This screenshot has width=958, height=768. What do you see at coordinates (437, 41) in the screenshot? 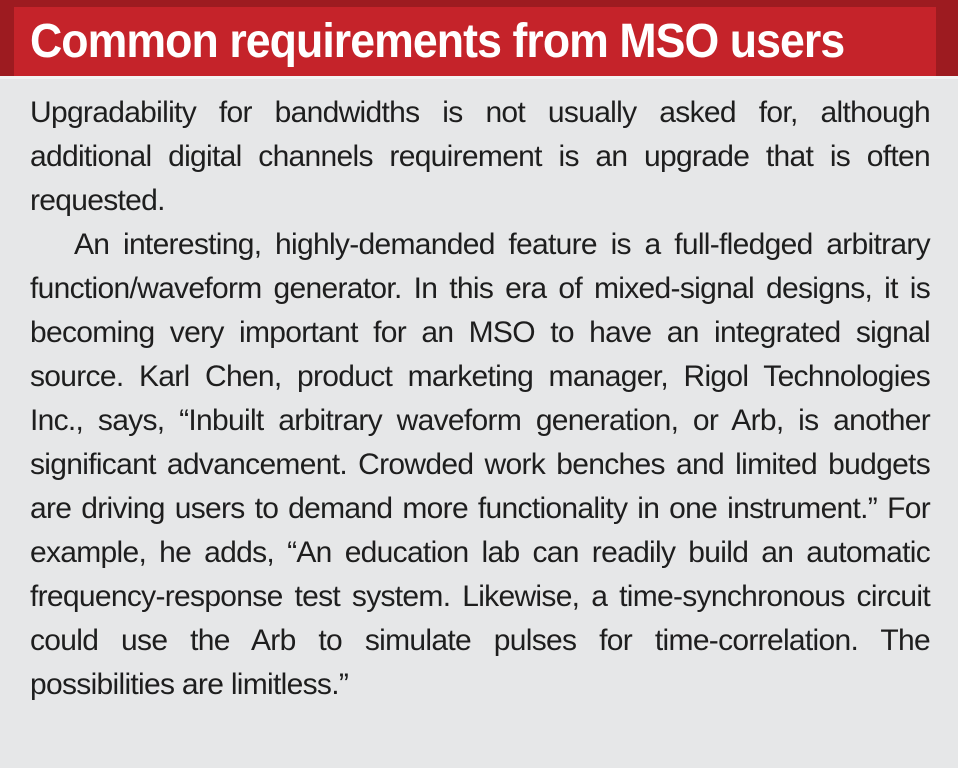
I see `page-title: Common requirements from MSO users` at bounding box center [437, 41].